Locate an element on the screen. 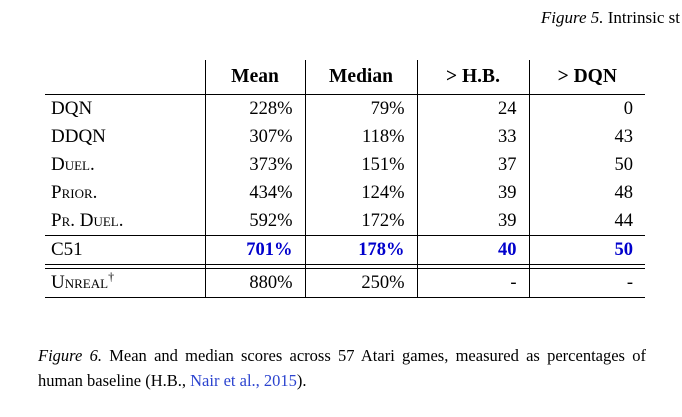 The image size is (682, 417). row-label-text: Unreal is located at coordinates (80, 282).